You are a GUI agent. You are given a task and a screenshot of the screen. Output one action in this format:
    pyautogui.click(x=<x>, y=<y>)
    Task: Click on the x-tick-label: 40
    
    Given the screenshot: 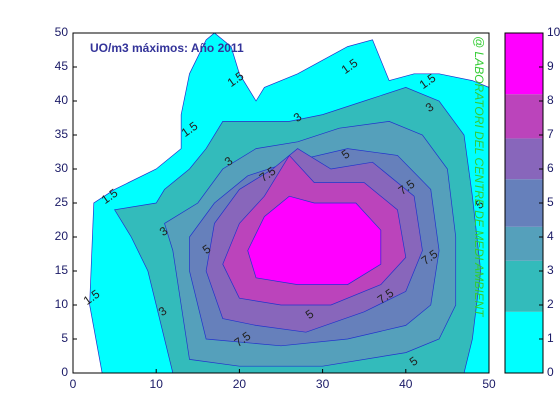 What is the action you would take?
    pyautogui.click(x=406, y=384)
    